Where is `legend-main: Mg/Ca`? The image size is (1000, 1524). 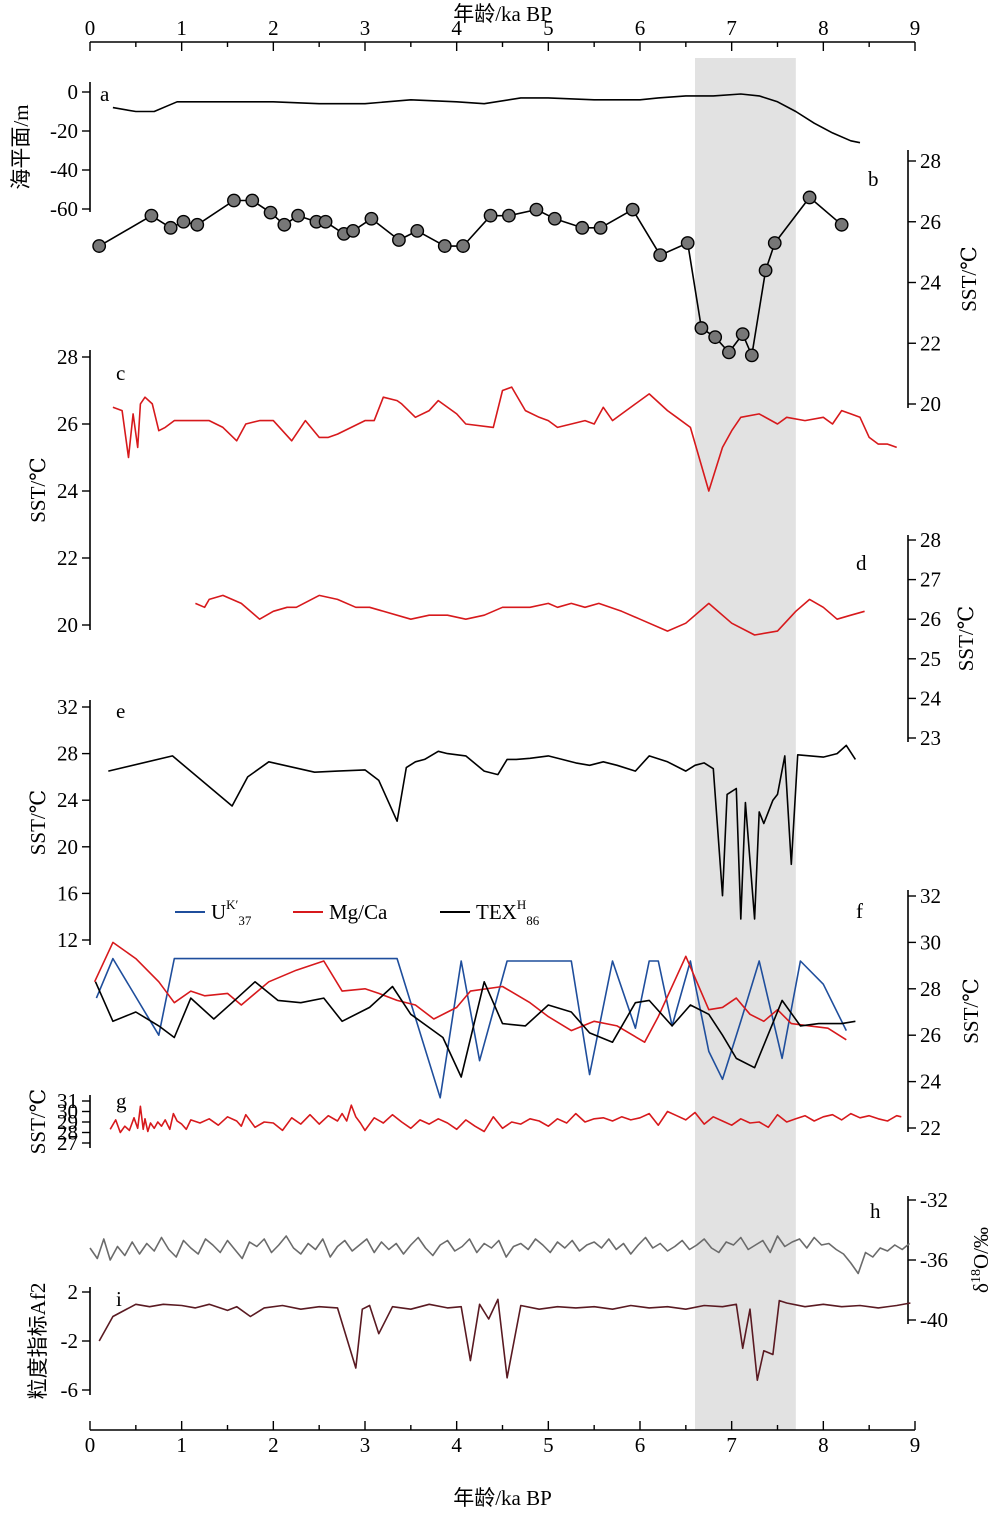 legend-main: Mg/Ca is located at coordinates (358, 912).